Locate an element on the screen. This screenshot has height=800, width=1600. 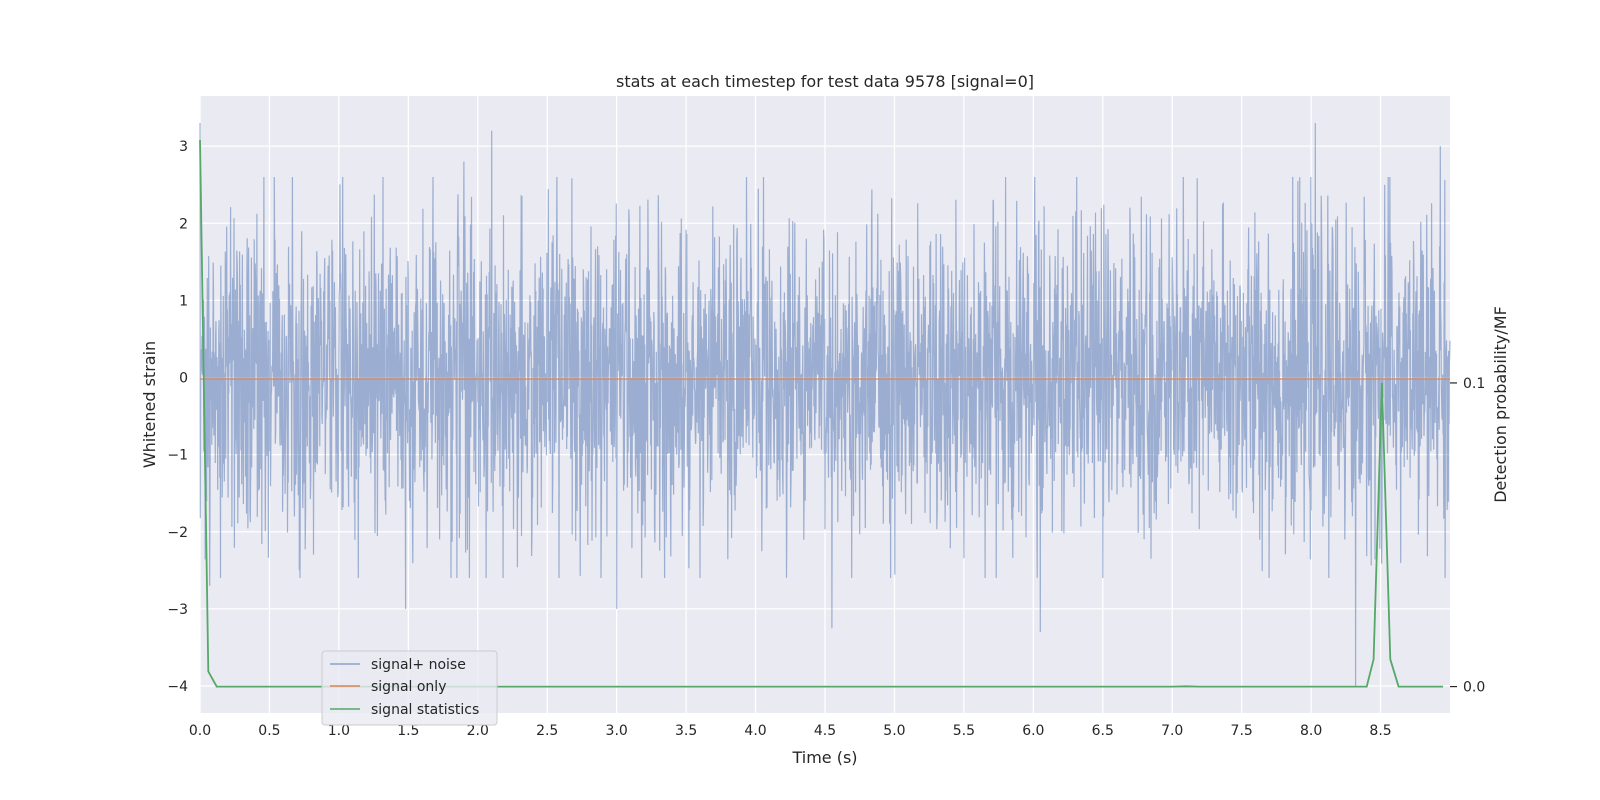
legend-box is located at coordinates (409, 688).